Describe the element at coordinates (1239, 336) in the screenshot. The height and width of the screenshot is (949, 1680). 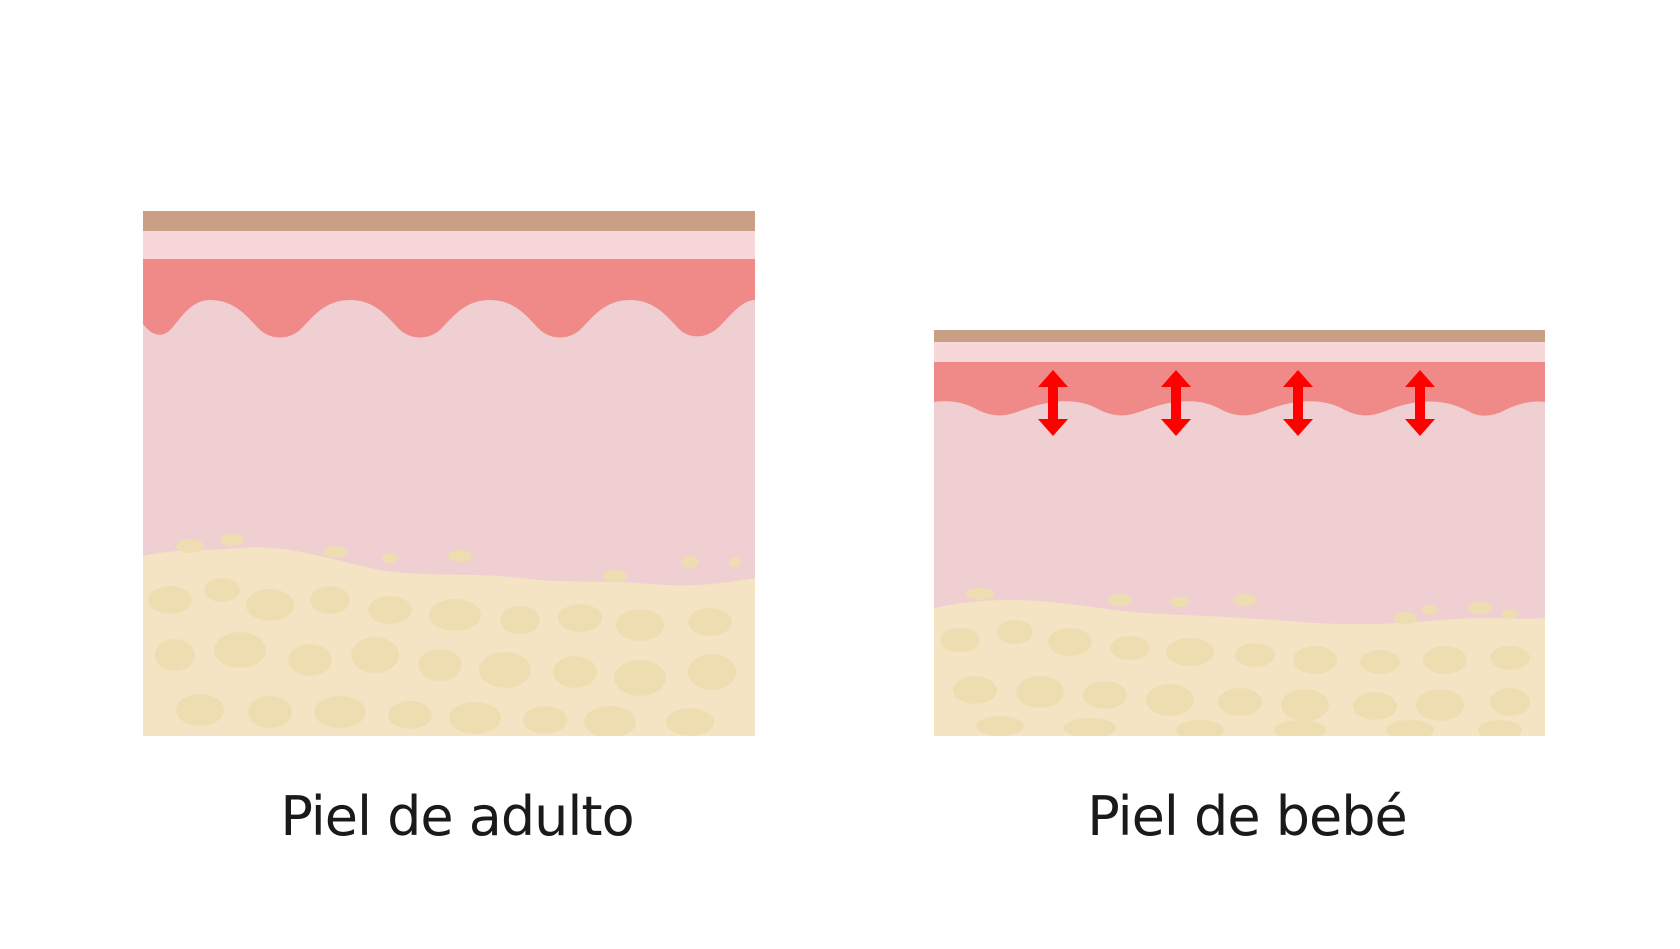
I see `baby-stratum-corneum` at that location.